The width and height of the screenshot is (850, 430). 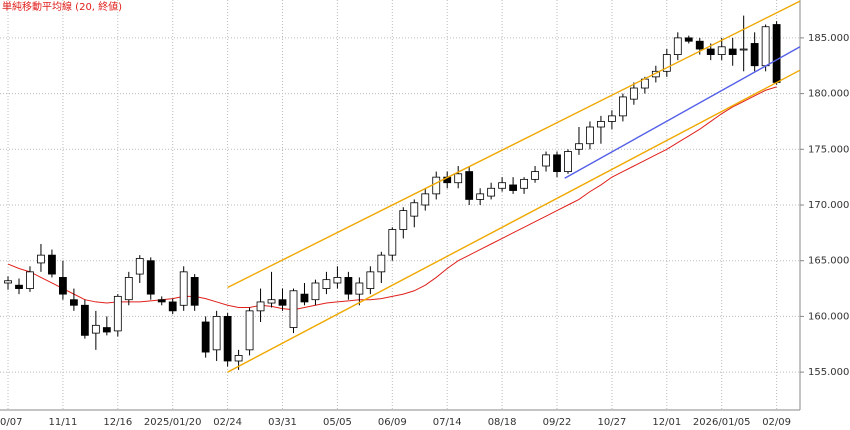 What do you see at coordinates (666, 422) in the screenshot?
I see `x-tick-label: 12/01` at bounding box center [666, 422].